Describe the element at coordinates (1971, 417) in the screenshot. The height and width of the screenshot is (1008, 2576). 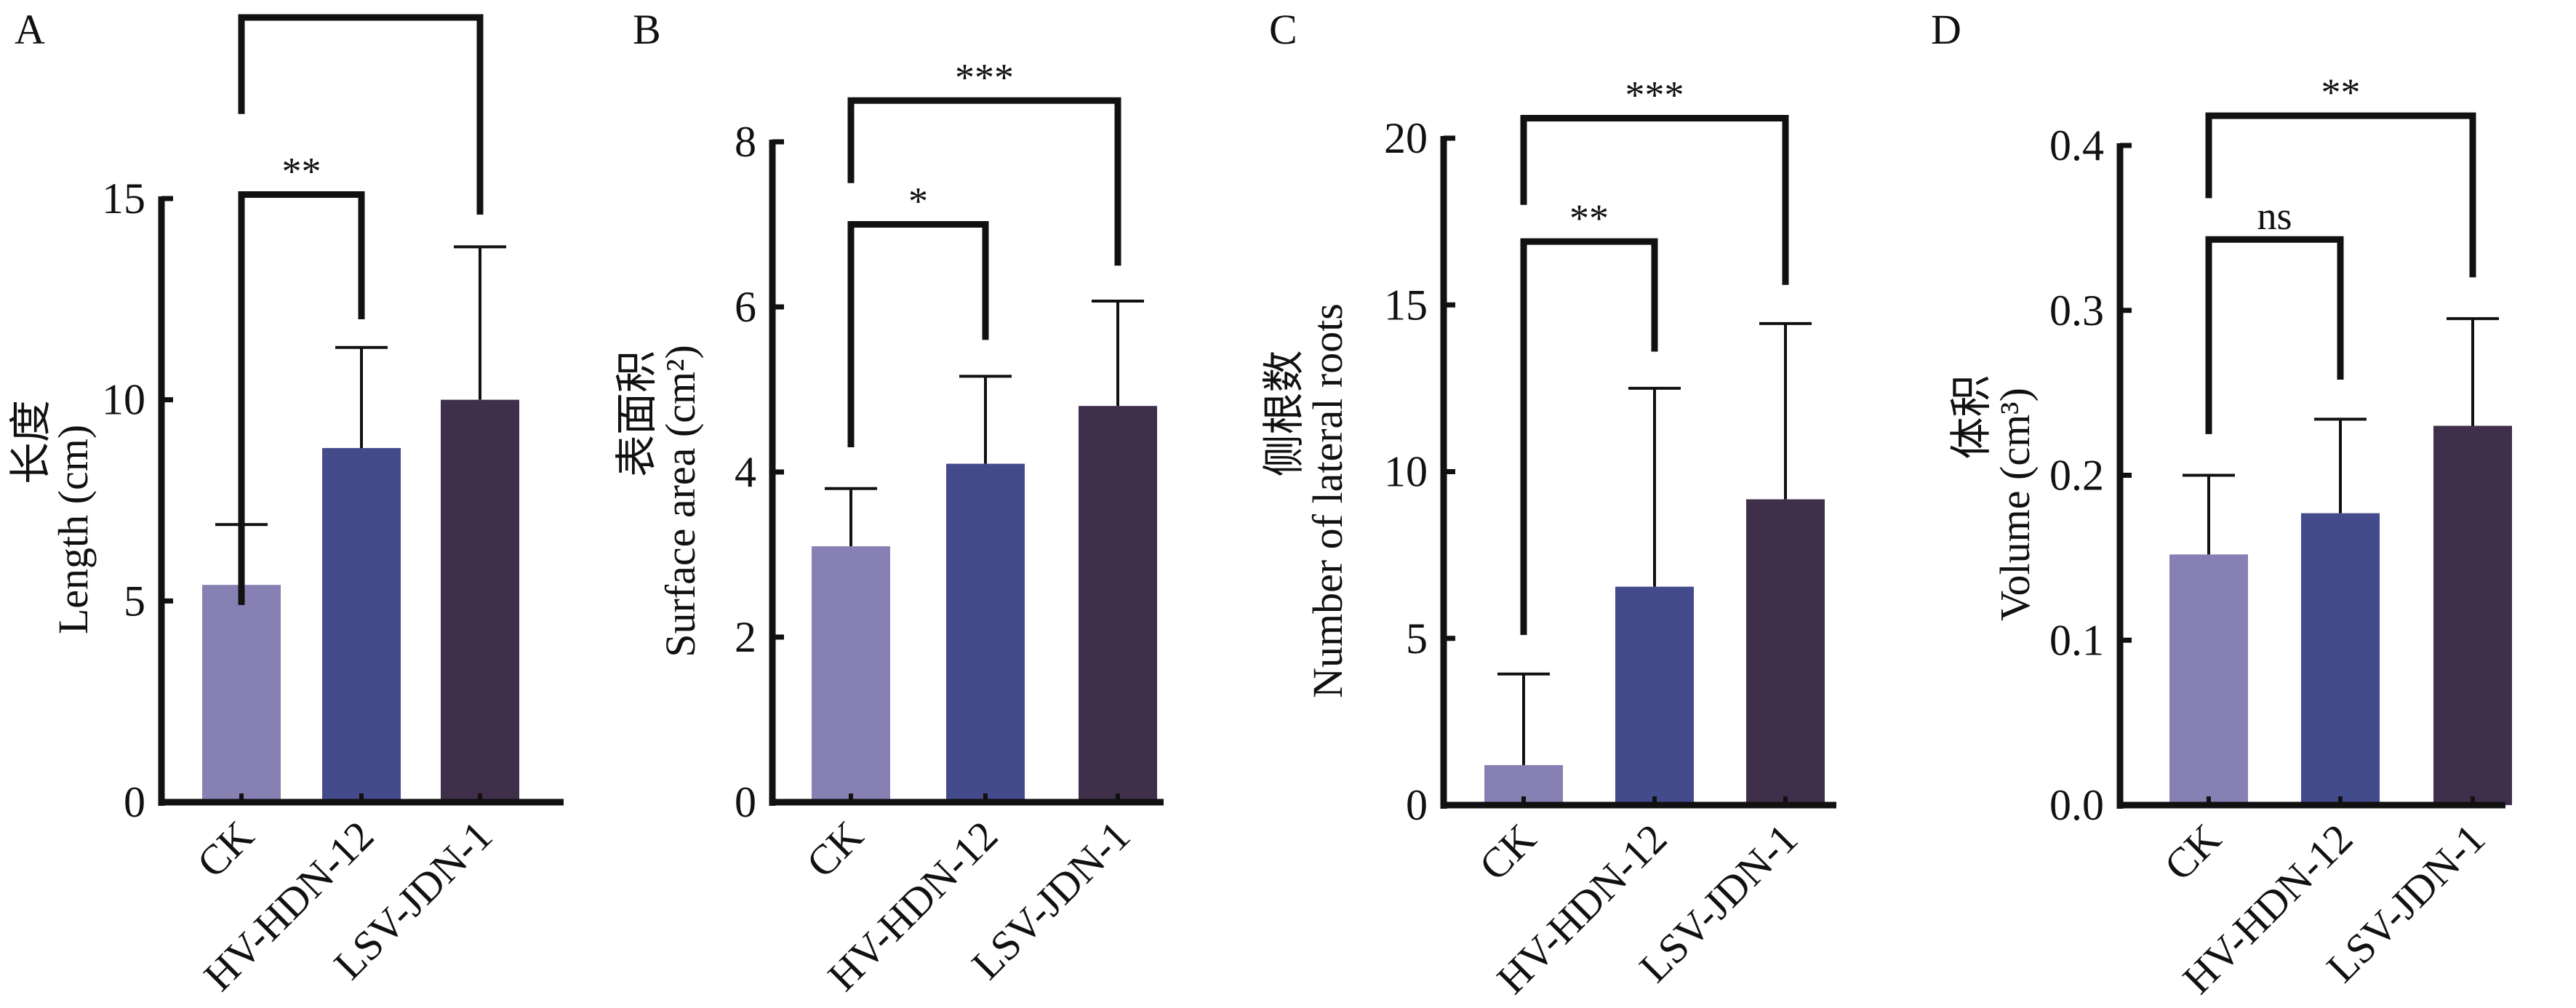
I see `y-axis-label-chinese: 体积` at that location.